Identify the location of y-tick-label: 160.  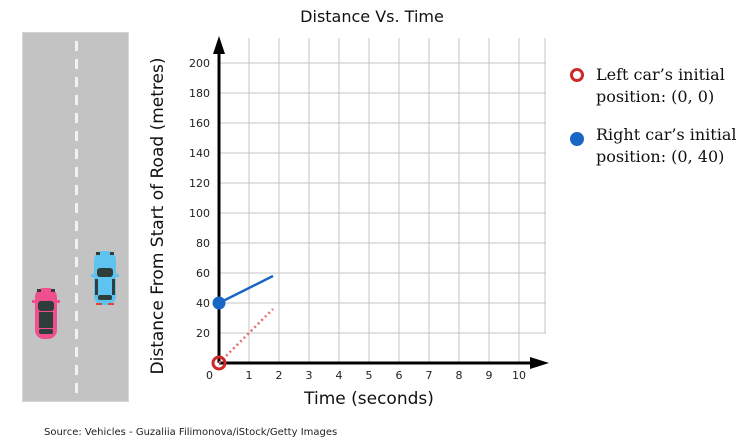
(199, 123).